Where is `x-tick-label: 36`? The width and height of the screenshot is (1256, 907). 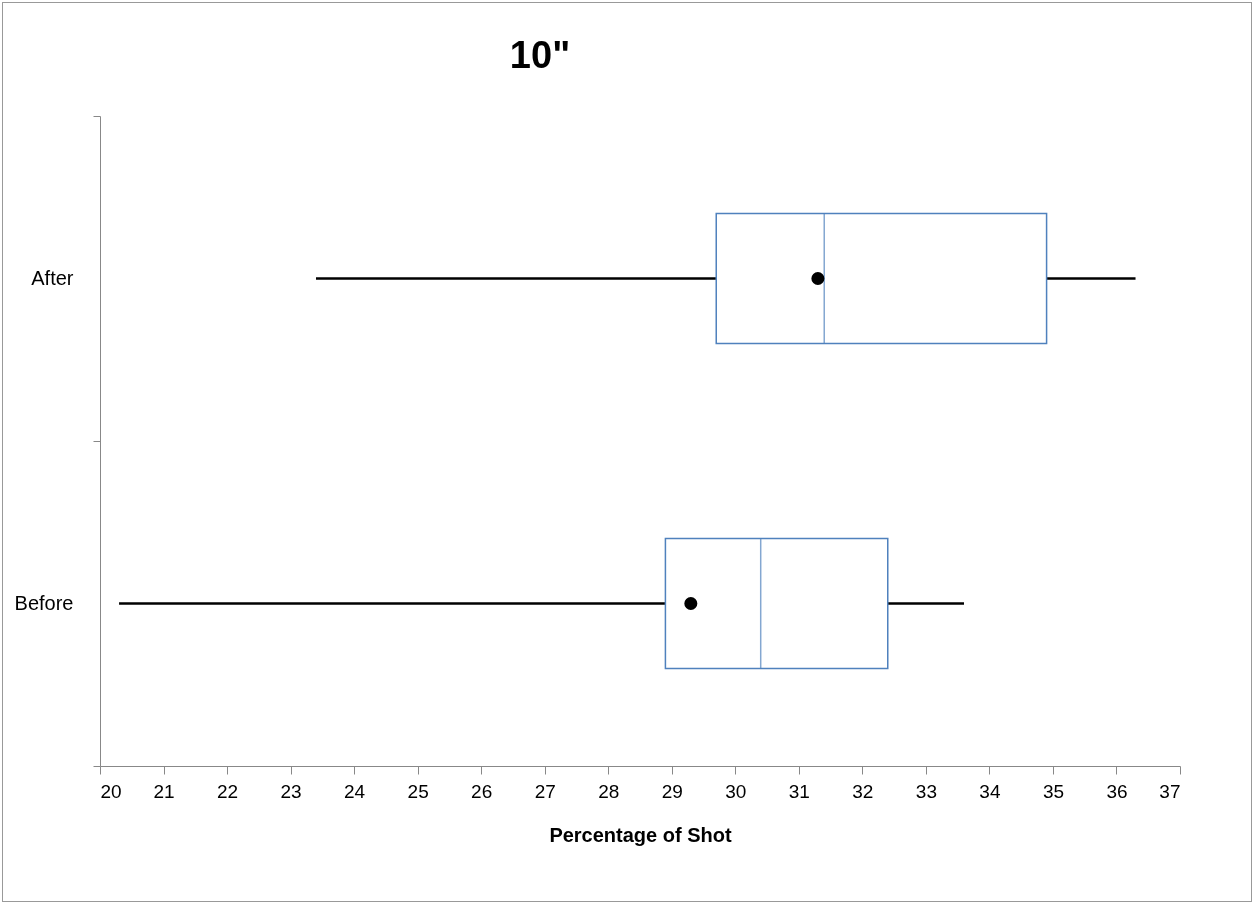 x-tick-label: 36 is located at coordinates (1117, 791).